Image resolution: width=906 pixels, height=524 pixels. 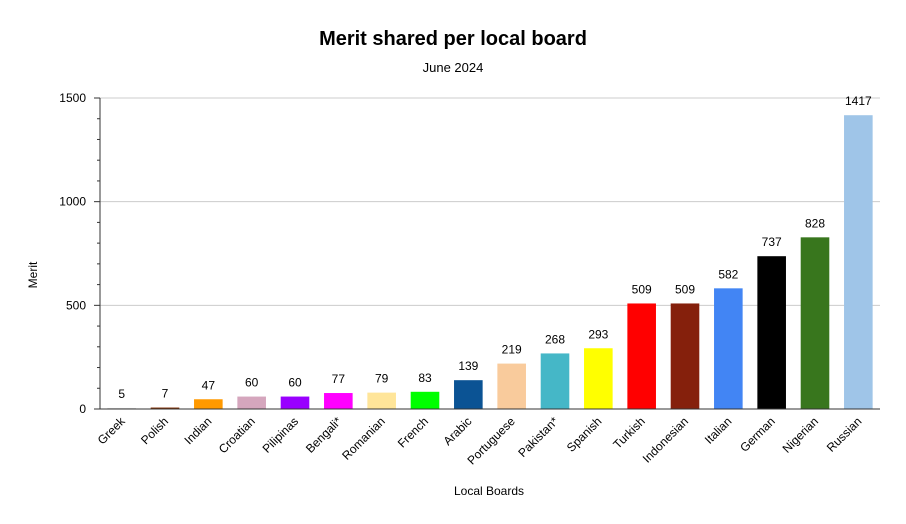 I want to click on bar-arabic, so click(x=468, y=394).